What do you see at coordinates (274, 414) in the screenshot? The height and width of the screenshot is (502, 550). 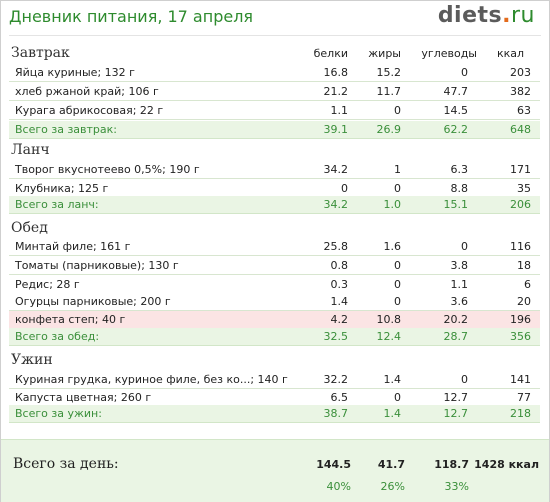 I see `meal-total-row: Всего за ужин: 38.7 1.4 12.7 218` at bounding box center [274, 414].